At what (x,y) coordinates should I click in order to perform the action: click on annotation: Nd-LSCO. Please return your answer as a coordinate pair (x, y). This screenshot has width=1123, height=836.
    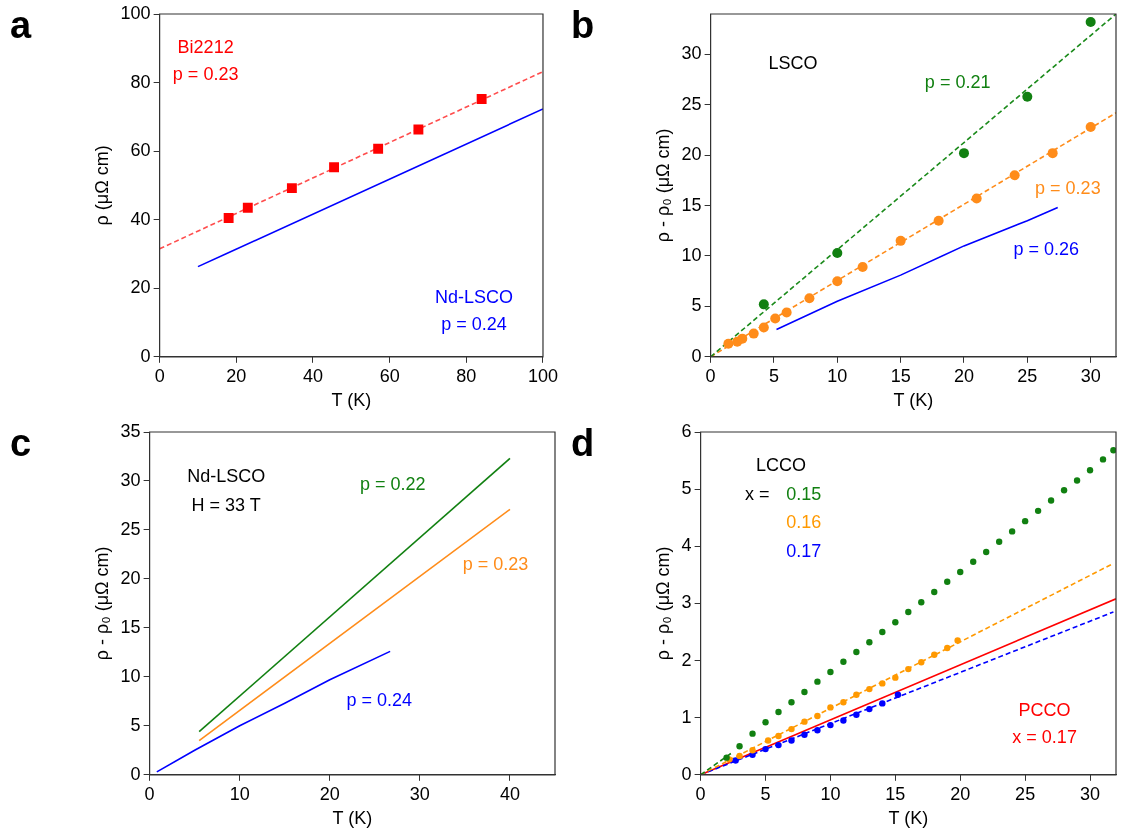
    Looking at the image, I should click on (226, 476).